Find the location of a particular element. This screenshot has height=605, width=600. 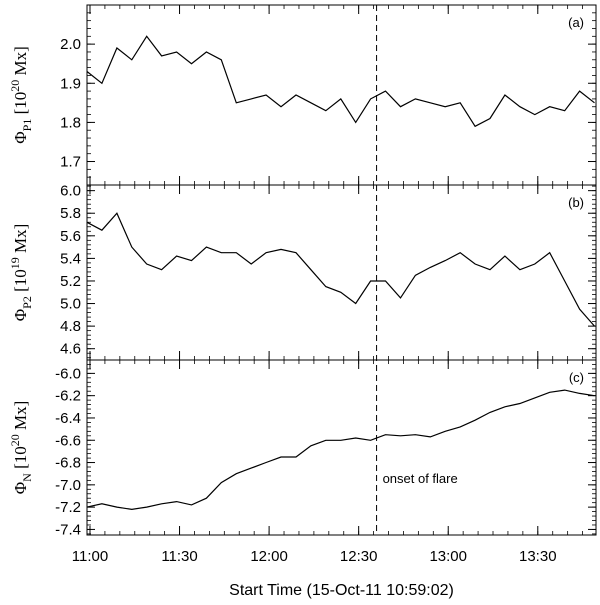

y-tick-label: -6.4 is located at coordinates (68, 418).